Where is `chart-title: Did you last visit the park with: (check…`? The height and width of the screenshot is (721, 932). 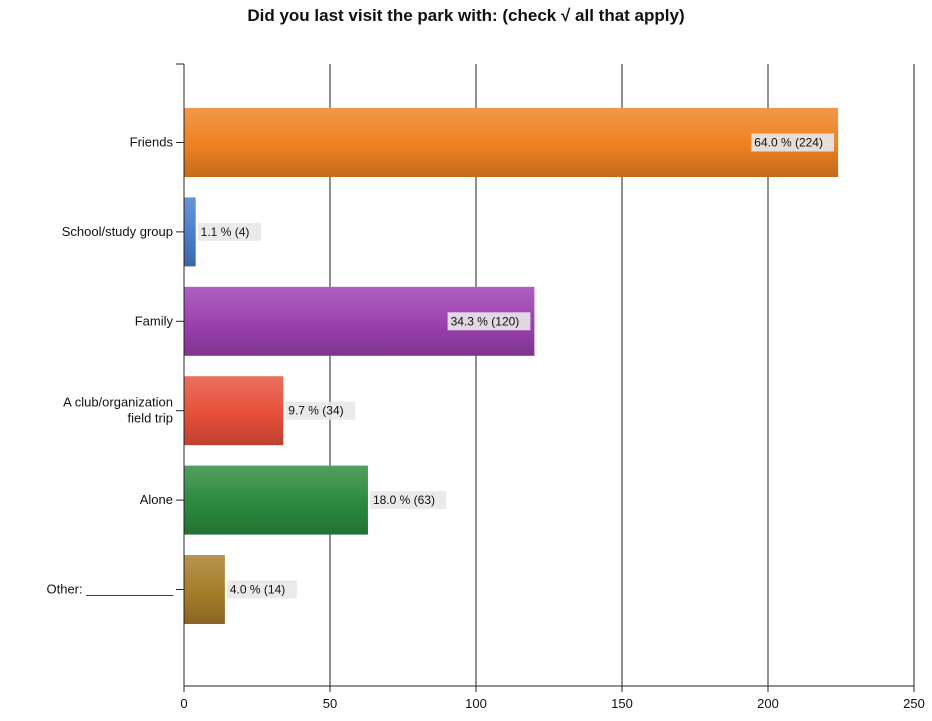
chart-title: Did you last visit the park with: (check… is located at coordinates (466, 15).